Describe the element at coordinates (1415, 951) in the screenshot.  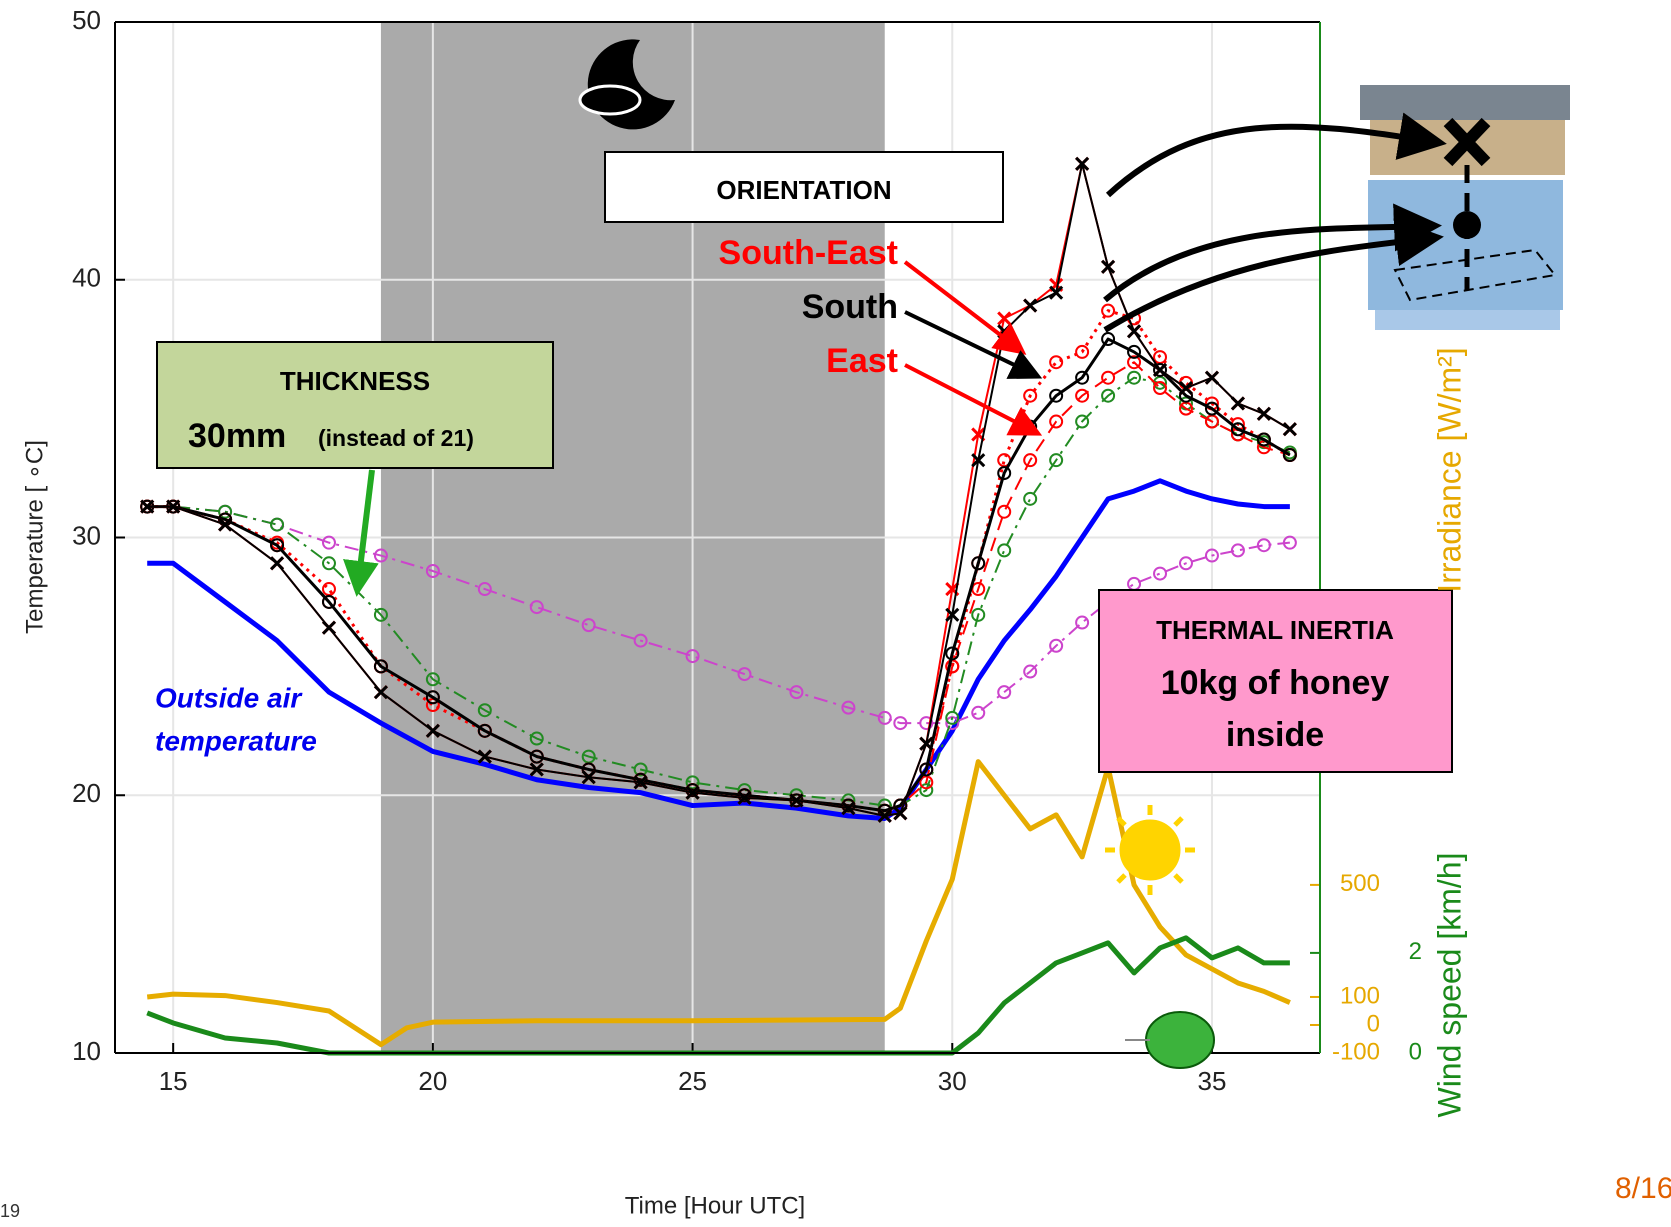
I see `y3-tick-label: 2` at that location.